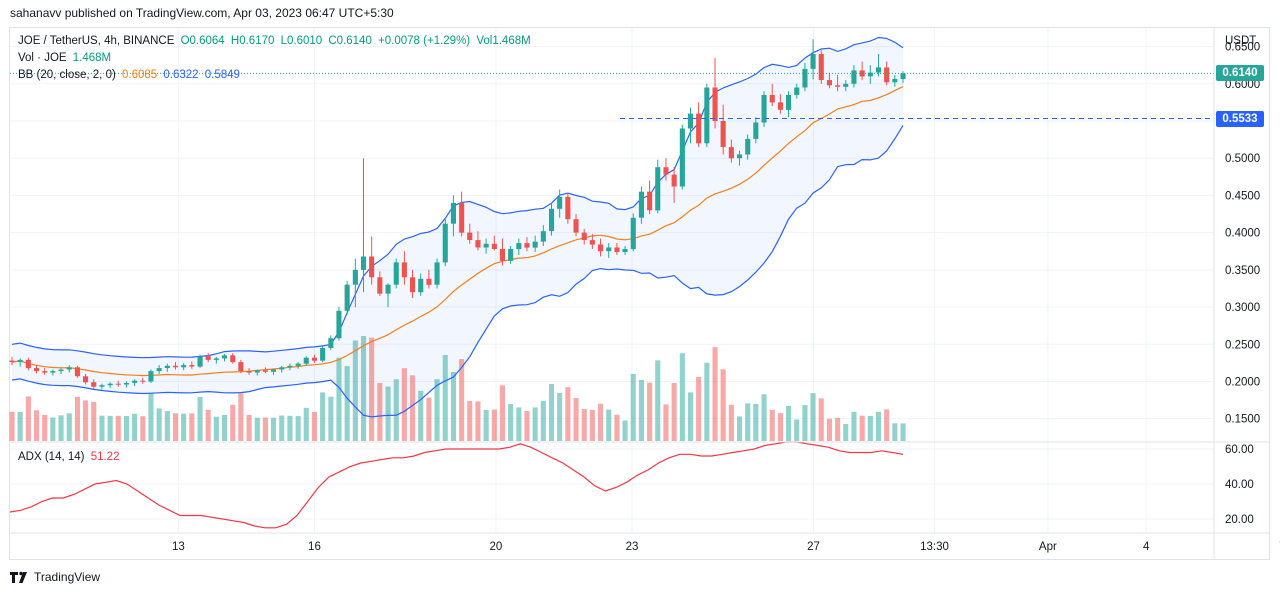 The image size is (1280, 595). What do you see at coordinates (55, 577) in the screenshot?
I see `tradingview-logo: TradingView` at bounding box center [55, 577].